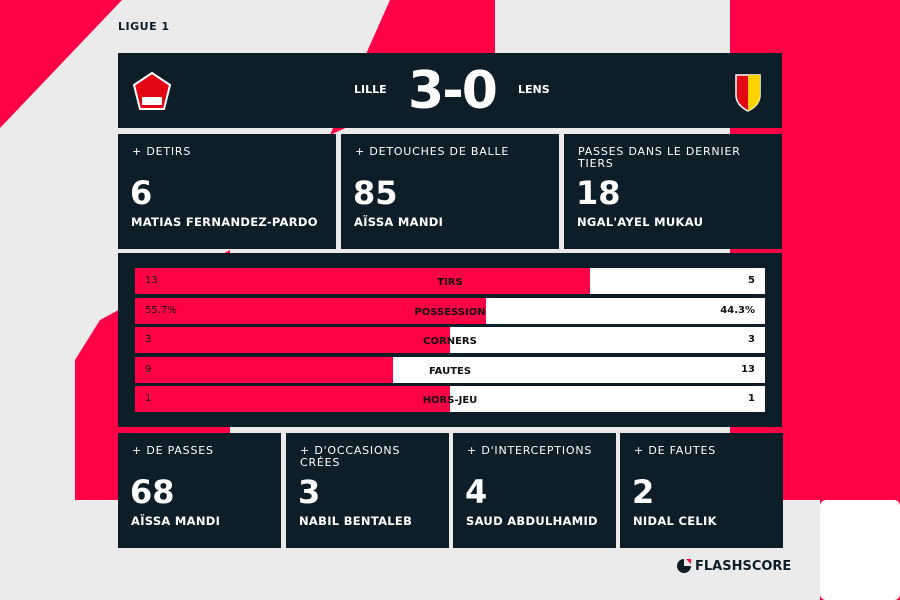 The image size is (900, 600). I want to click on player-name: NGAL'AYEL MUKAU, so click(640, 222).